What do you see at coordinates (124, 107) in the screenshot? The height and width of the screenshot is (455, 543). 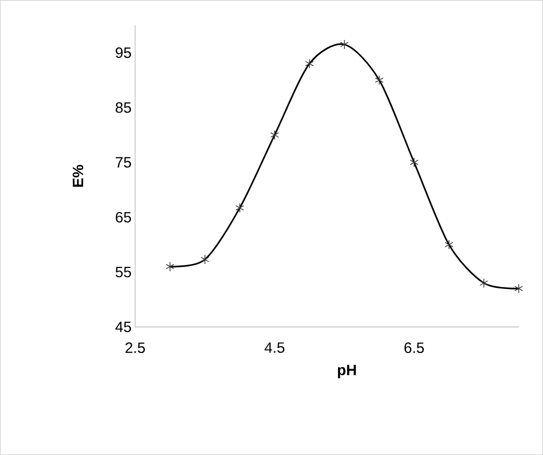 I see `y-tick-label: 85` at bounding box center [124, 107].